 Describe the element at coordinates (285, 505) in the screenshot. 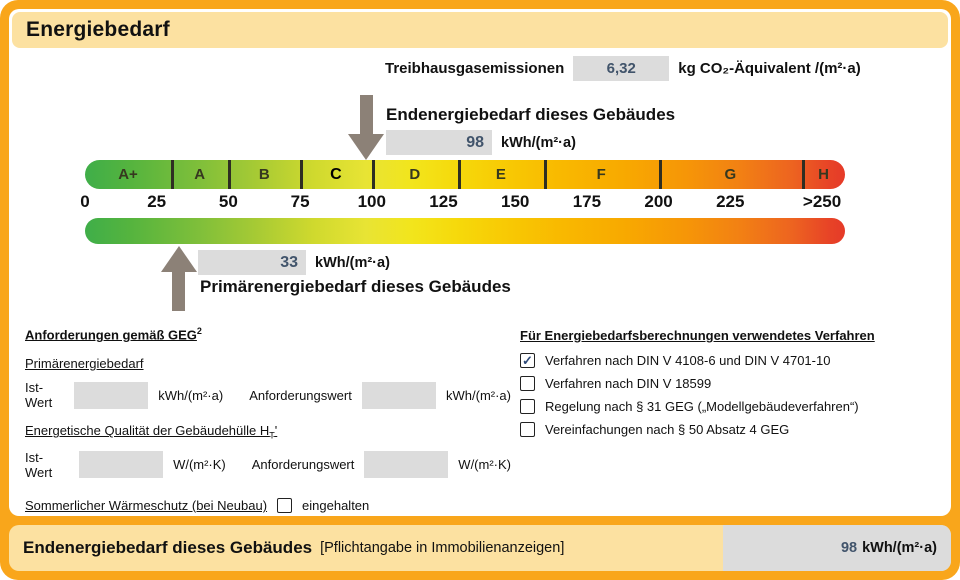

I see `summer-heat-checkbox` at that location.